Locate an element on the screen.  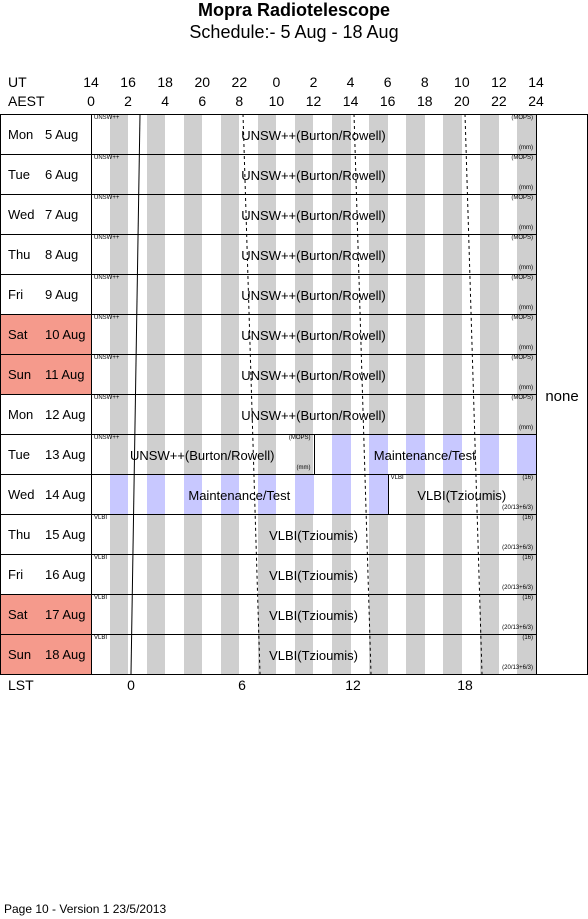
day-date: 12 Aug is located at coordinates (65, 414).